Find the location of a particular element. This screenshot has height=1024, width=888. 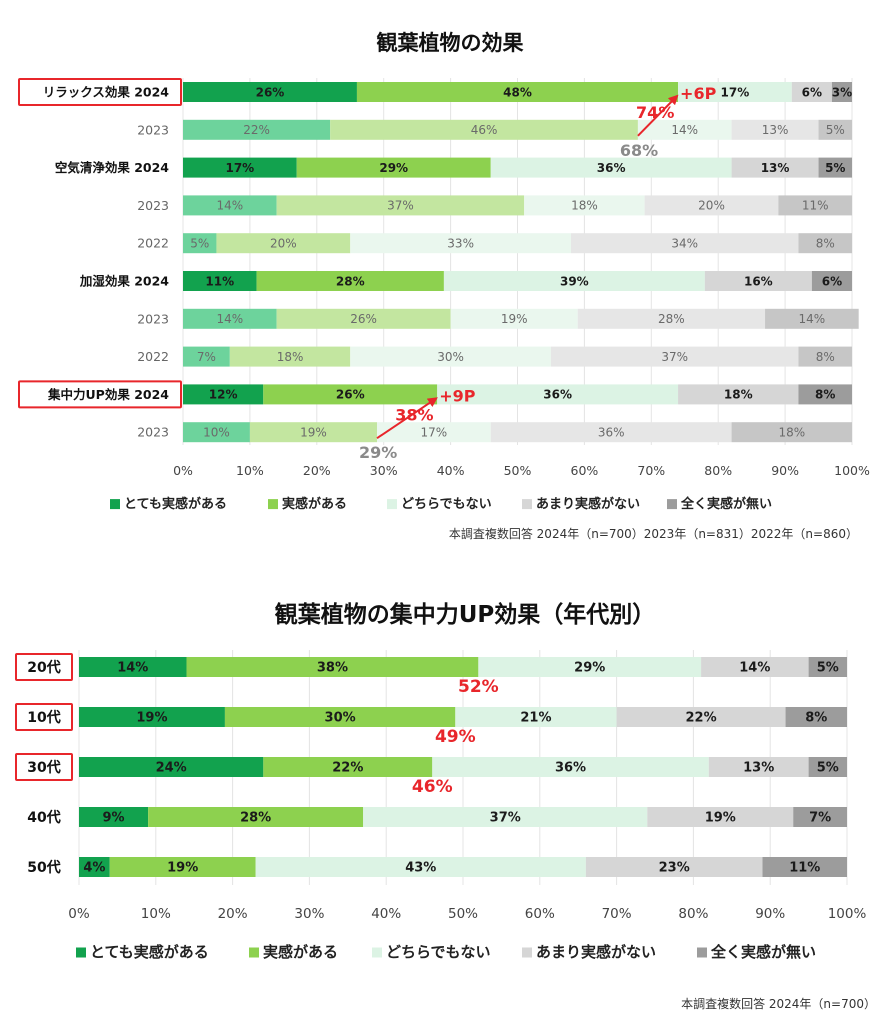

legend-label: どちらでもない is located at coordinates (438, 952).